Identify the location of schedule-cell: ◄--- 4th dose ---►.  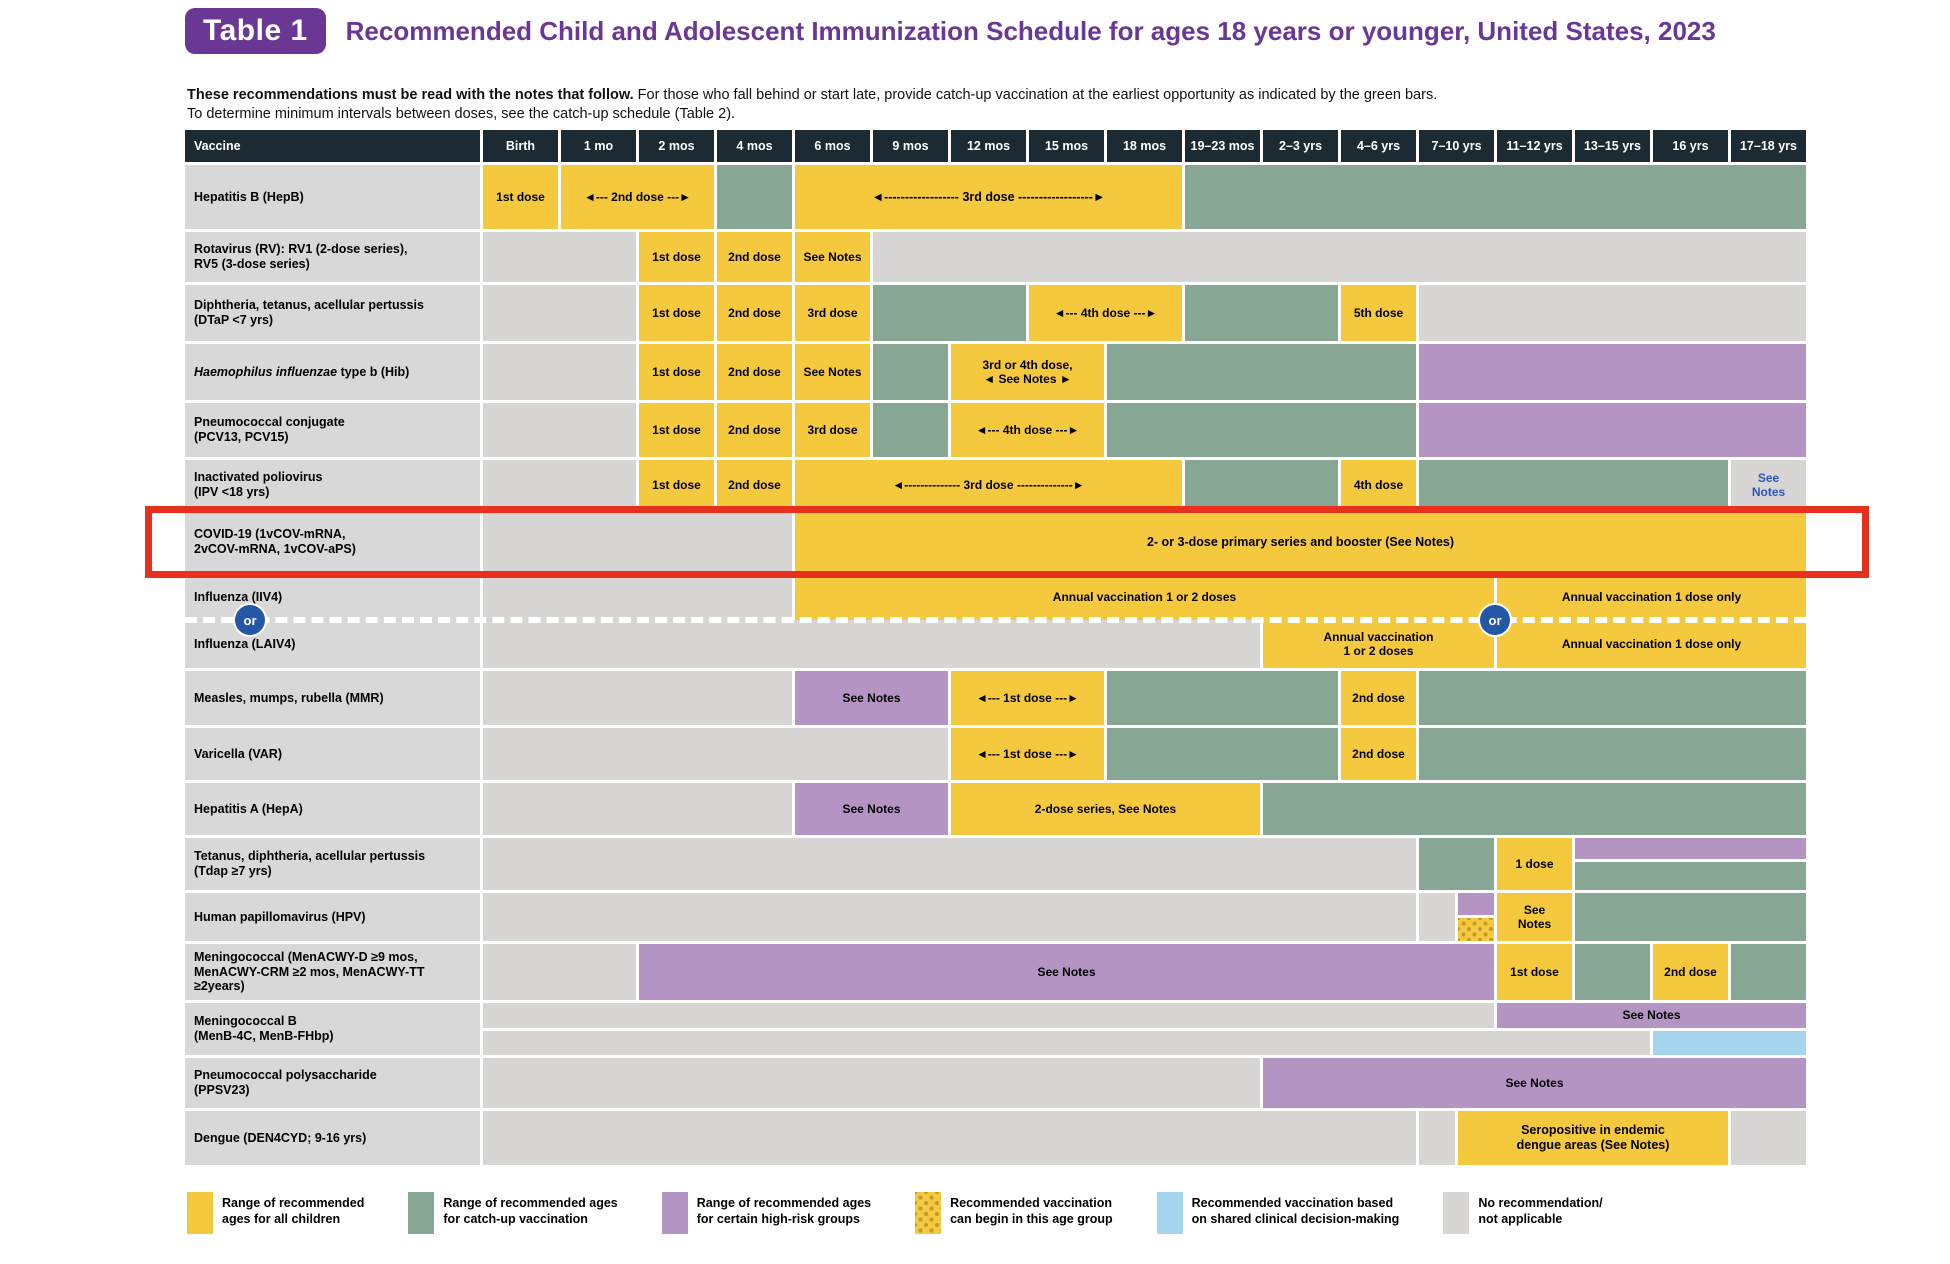
(1105, 313).